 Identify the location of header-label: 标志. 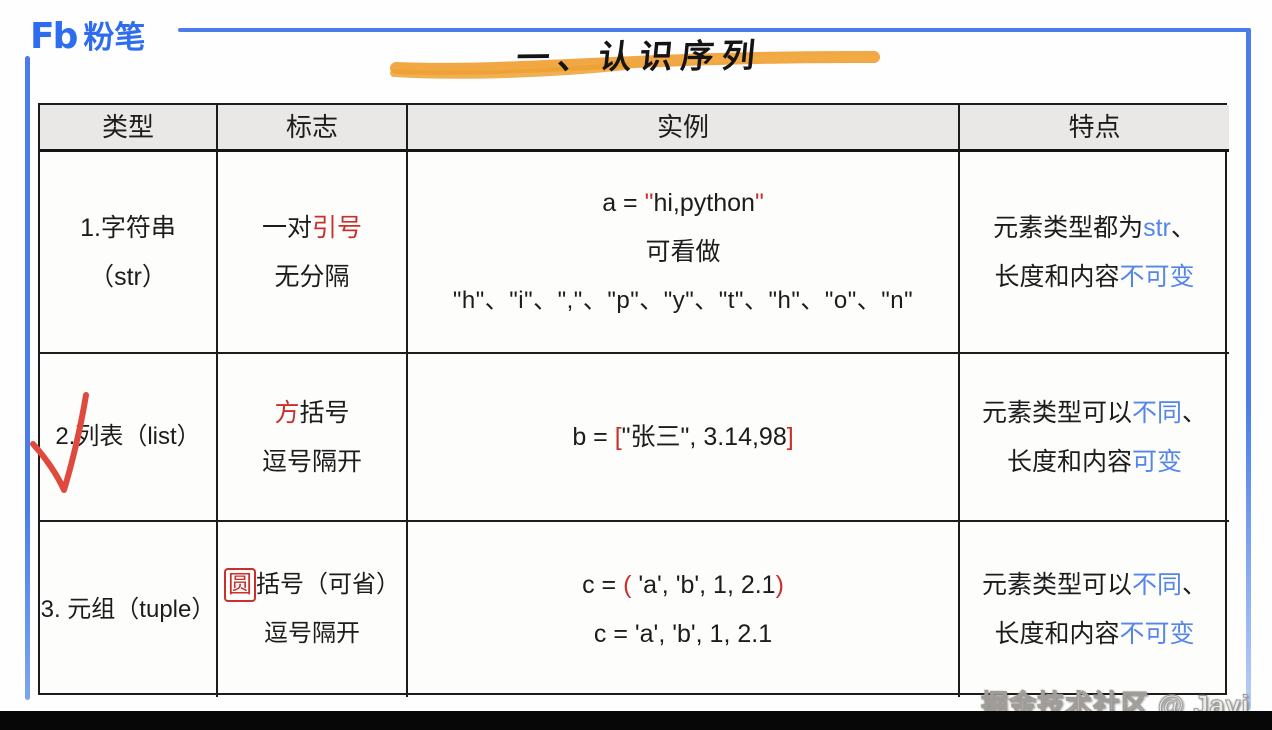
(311, 127).